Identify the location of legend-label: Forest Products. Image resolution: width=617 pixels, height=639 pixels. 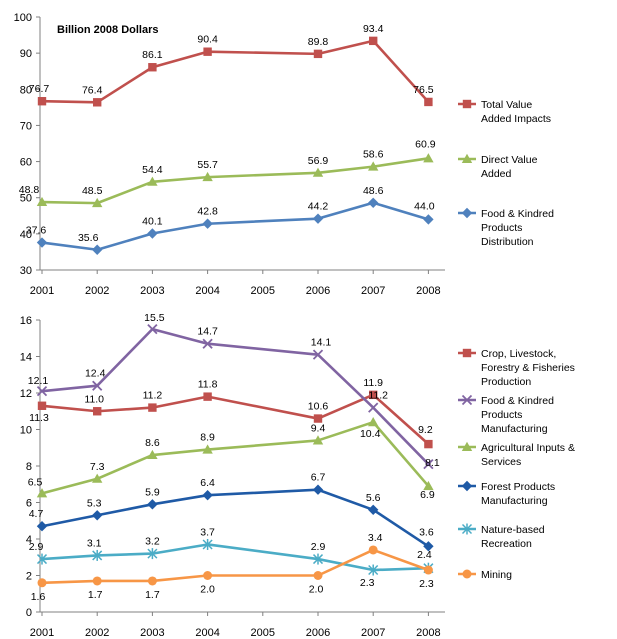
(518, 487).